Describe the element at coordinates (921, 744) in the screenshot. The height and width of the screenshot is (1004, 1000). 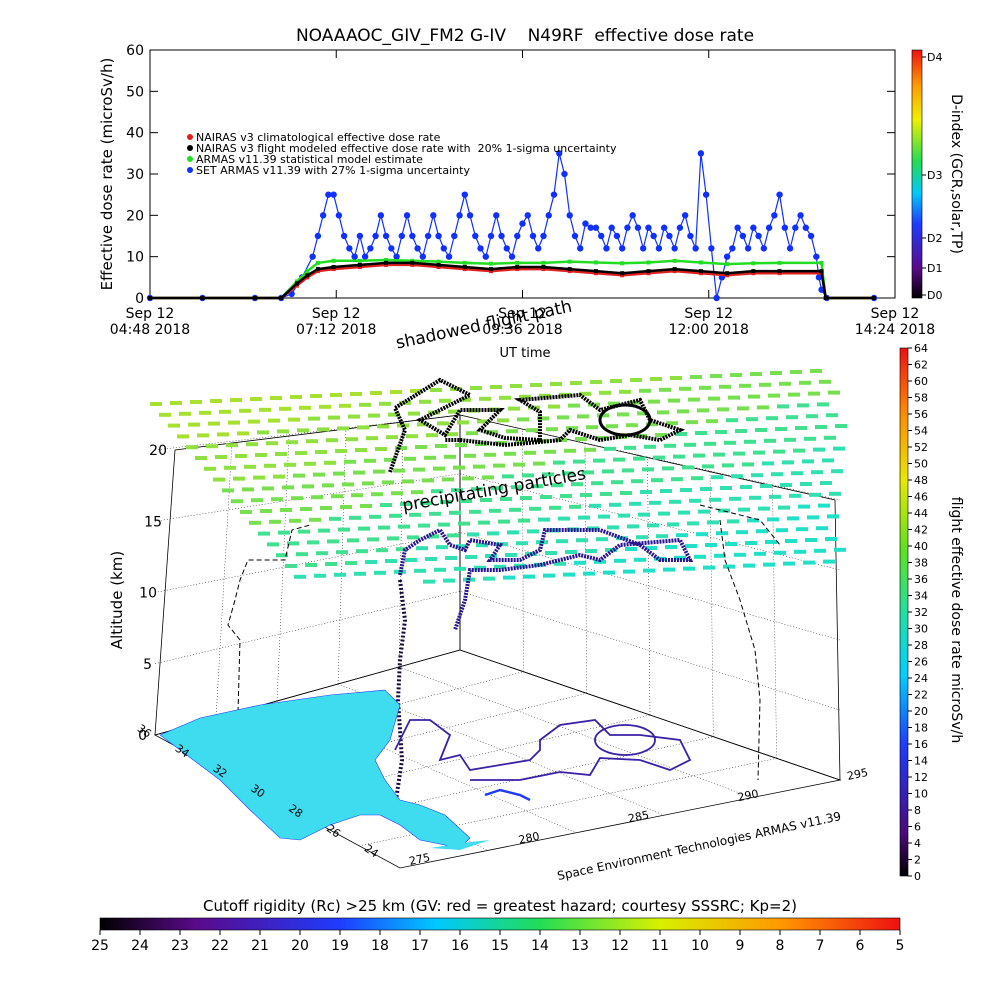
I see `dose-colorbar-tick-label: 16` at that location.